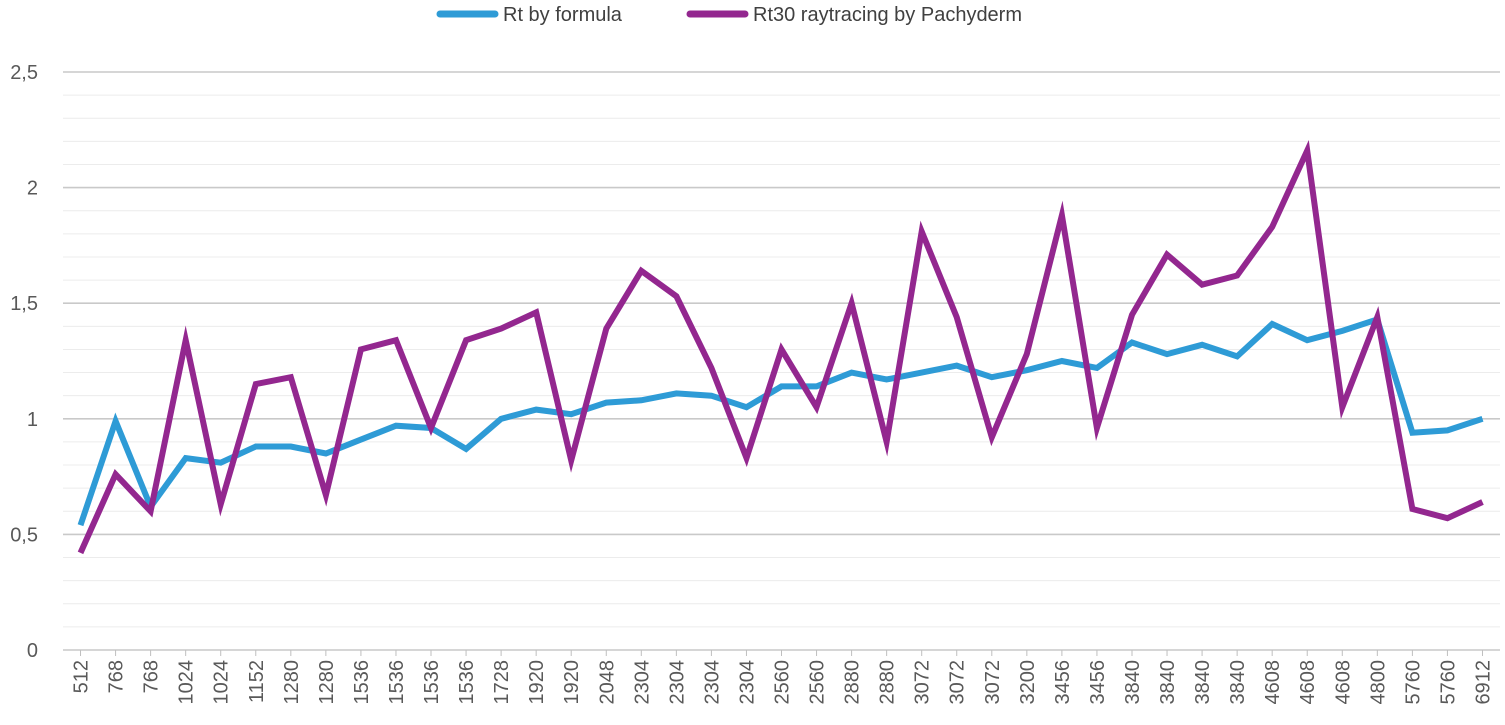  Describe the element at coordinates (257, 681) in the screenshot. I see `x-tick-label: 1152` at that location.